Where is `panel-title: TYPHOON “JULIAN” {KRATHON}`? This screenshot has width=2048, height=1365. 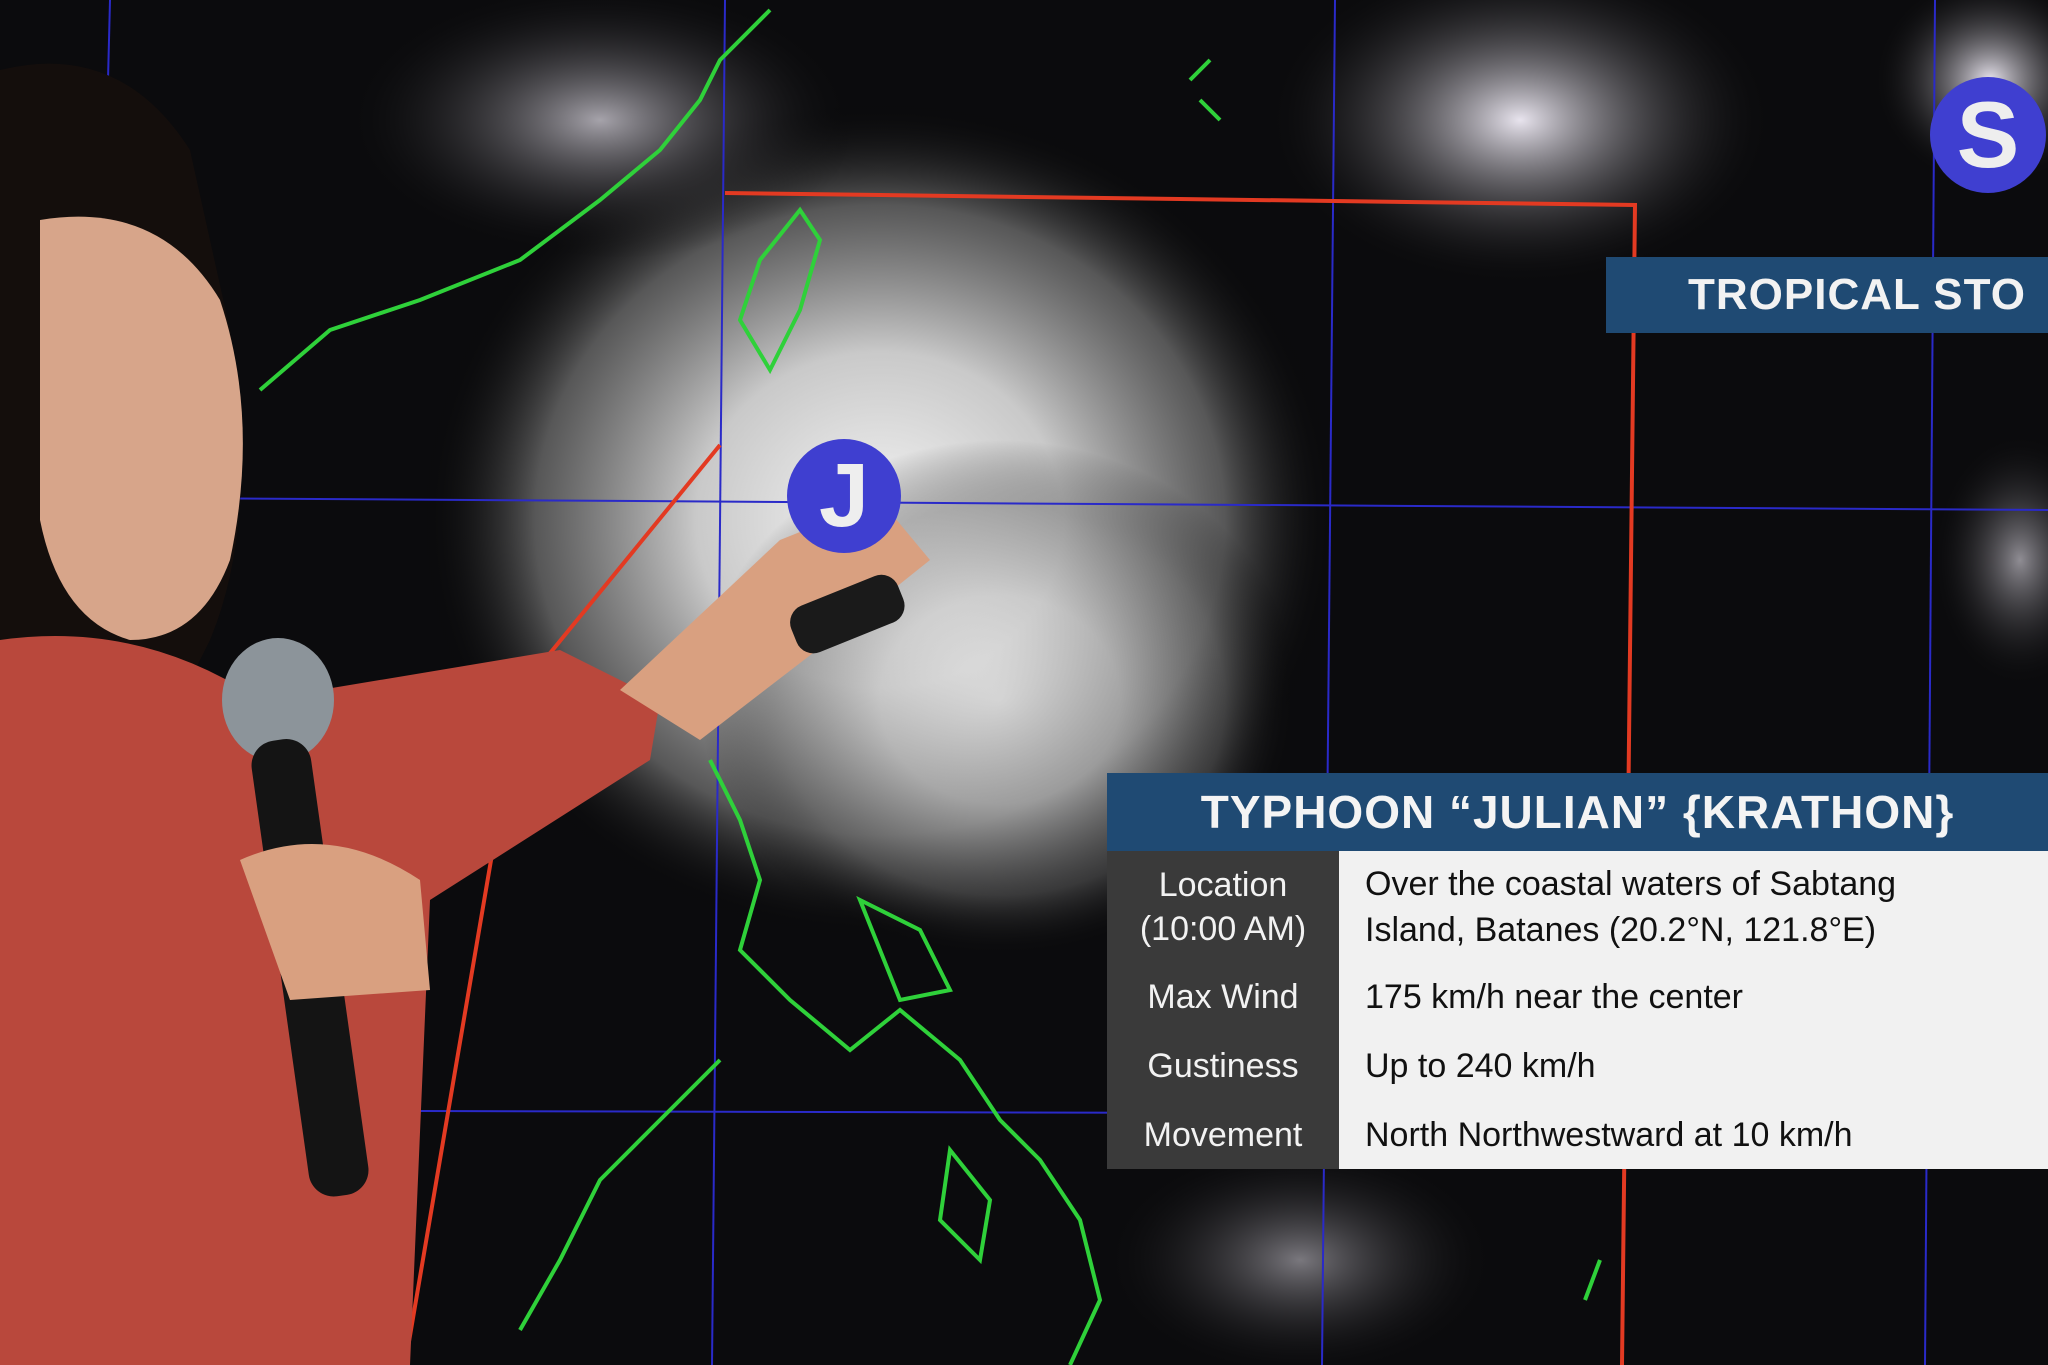 panel-title: TYPHOON “JULIAN” {KRATHON} is located at coordinates (1577, 812).